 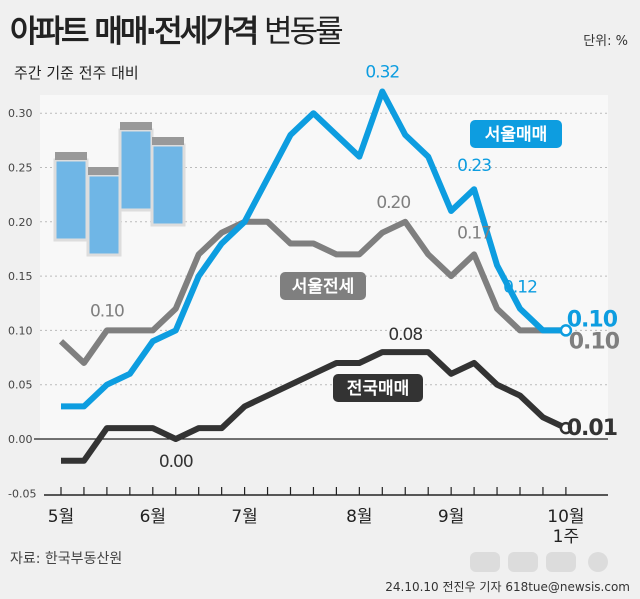 What do you see at coordinates (520, 288) in the screenshot?
I see `data-label: 0.12` at bounding box center [520, 288].